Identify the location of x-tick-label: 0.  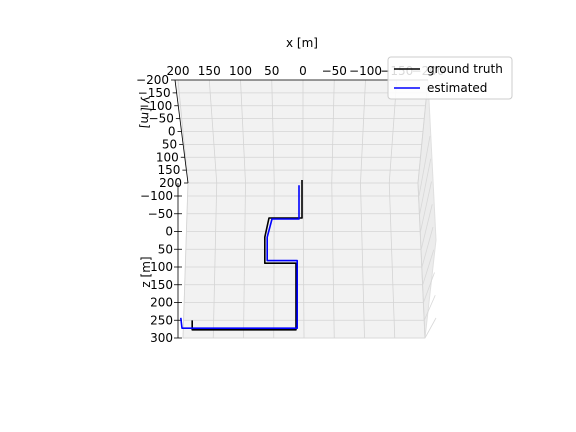
(303, 71).